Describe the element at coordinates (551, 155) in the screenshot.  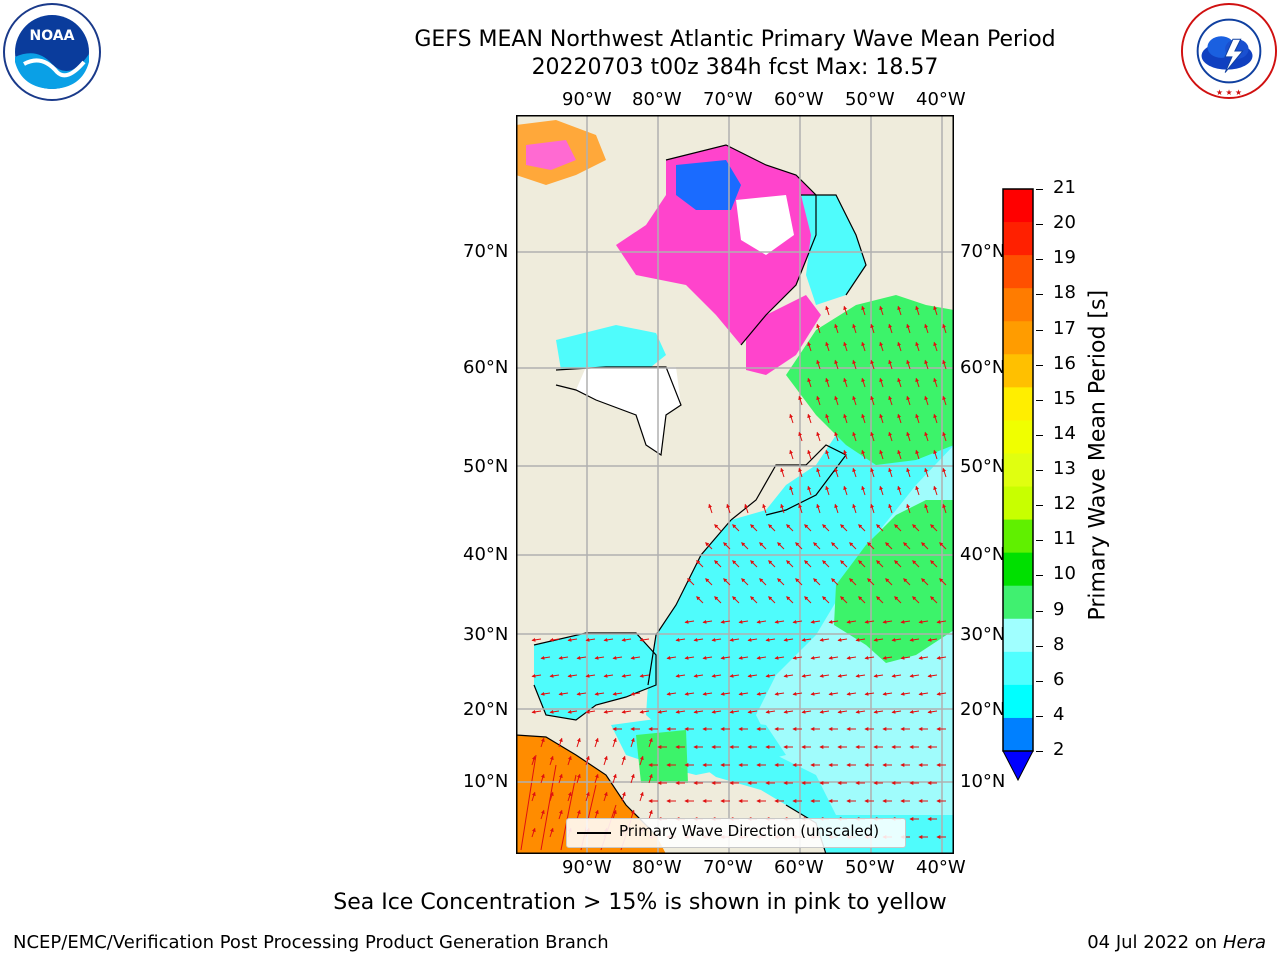
I see `arctic-ice-west-pink` at that location.